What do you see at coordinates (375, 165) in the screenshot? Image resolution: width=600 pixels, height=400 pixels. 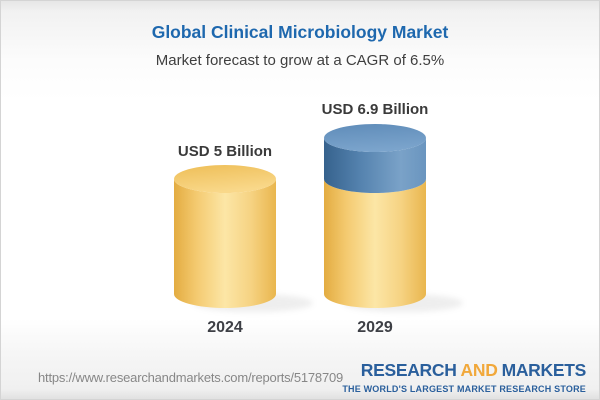 I see `cylinder-2029-growth-segment` at bounding box center [375, 165].